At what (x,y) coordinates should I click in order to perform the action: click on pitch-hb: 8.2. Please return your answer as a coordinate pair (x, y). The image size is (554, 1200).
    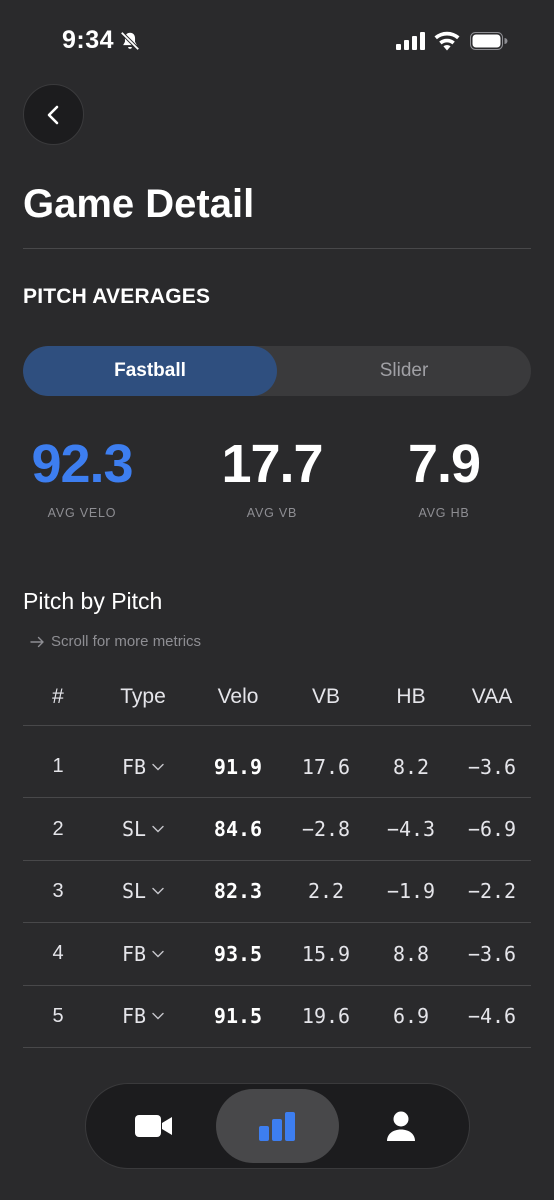
    Looking at the image, I should click on (411, 766).